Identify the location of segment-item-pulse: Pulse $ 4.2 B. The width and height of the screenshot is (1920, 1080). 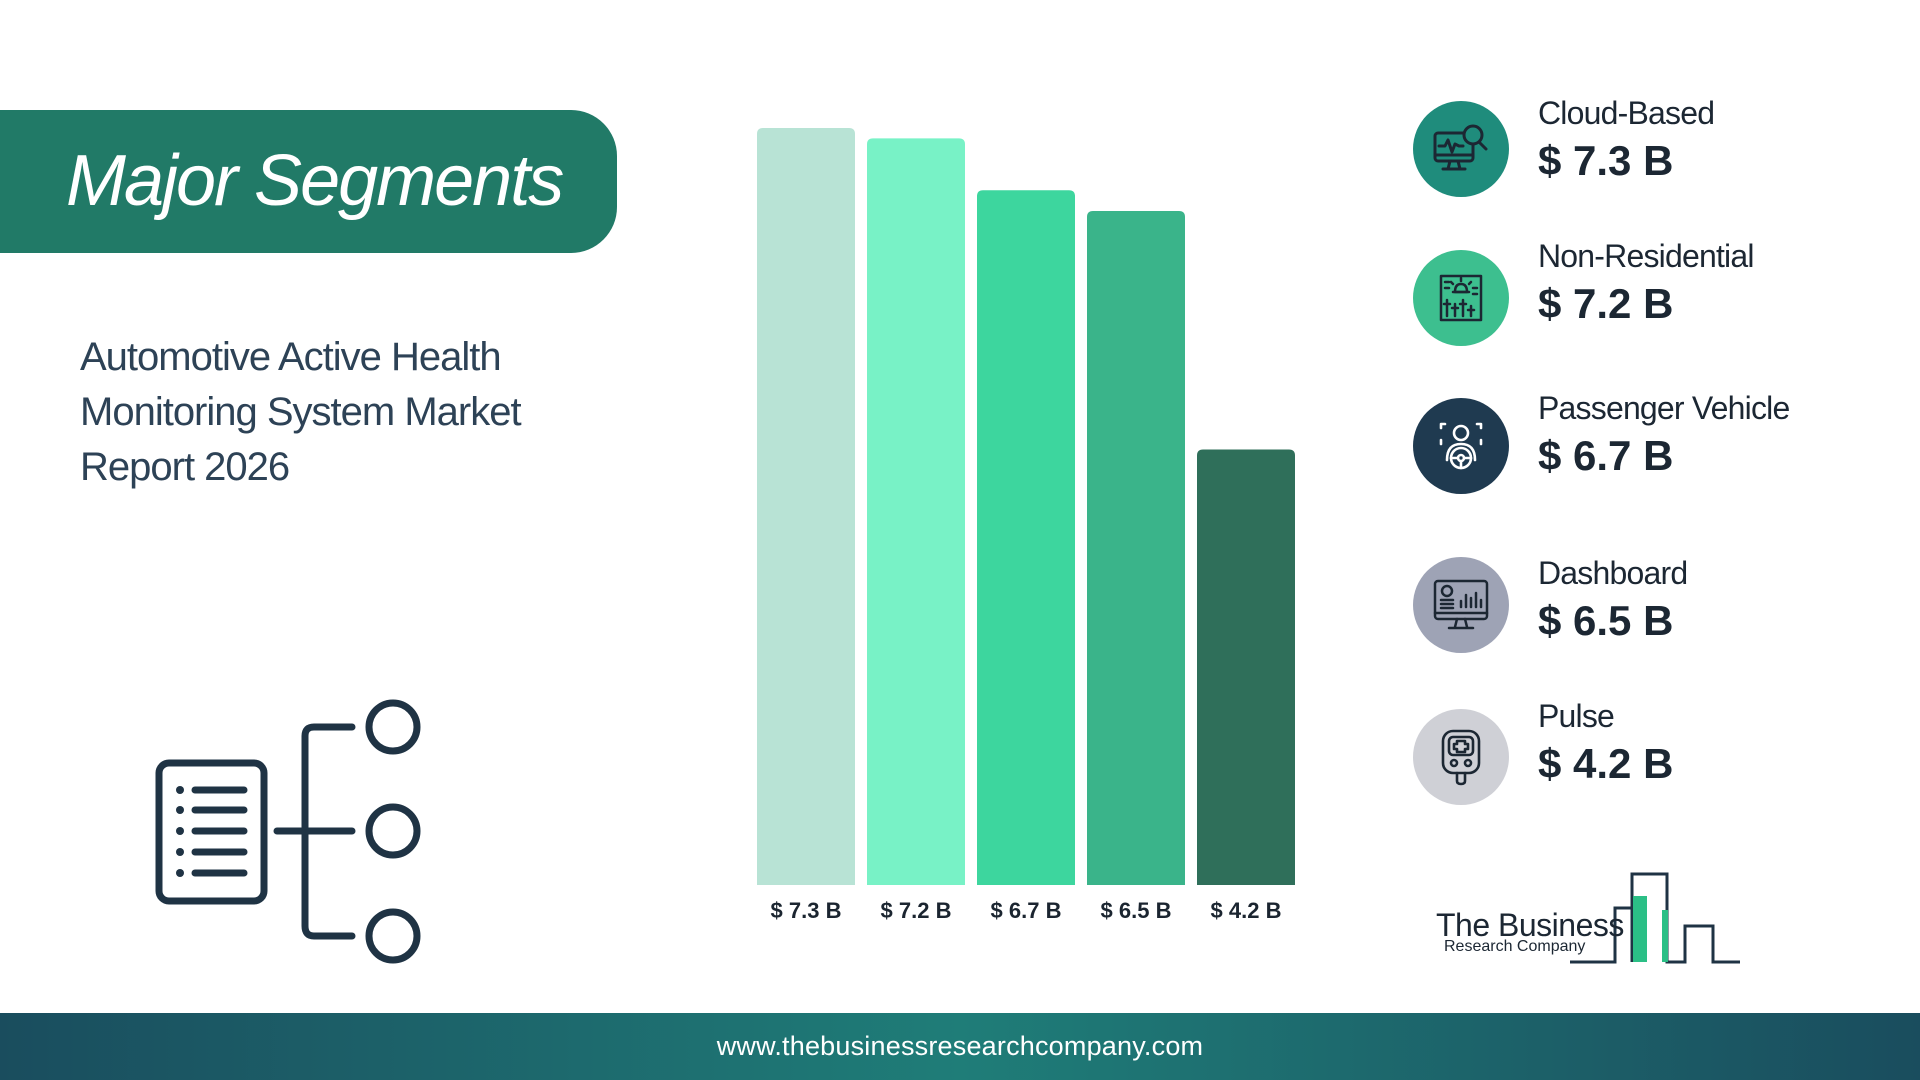
(1650, 753).